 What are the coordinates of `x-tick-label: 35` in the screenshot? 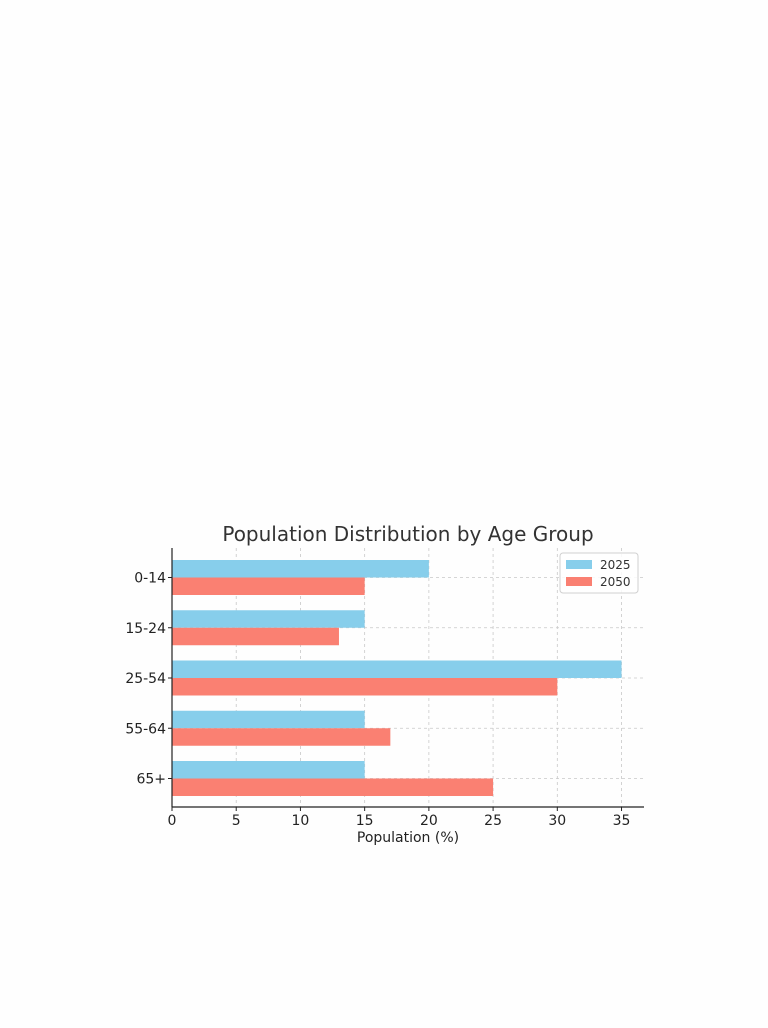 It's located at (622, 821).